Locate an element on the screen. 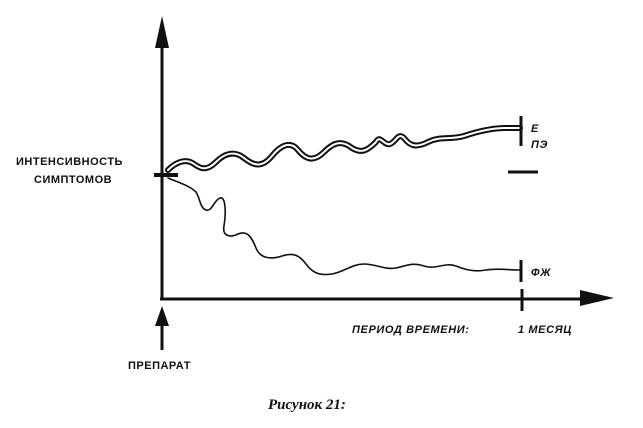 The image size is (643, 428). lower-curve-label: ФЖ is located at coordinates (541, 273).